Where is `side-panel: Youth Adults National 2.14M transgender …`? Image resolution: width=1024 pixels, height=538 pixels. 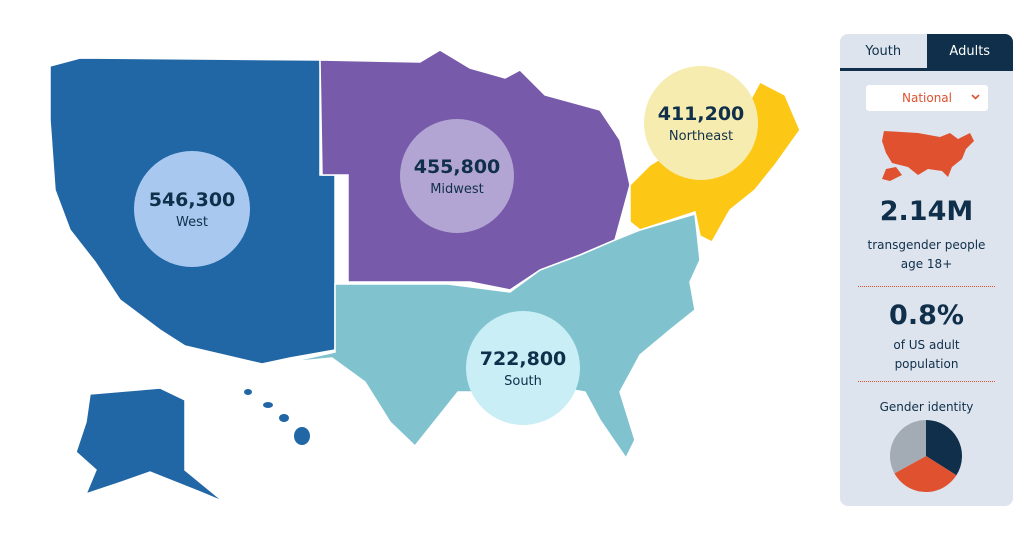
side-panel: Youth Adults National 2.14M transgender … is located at coordinates (926, 270).